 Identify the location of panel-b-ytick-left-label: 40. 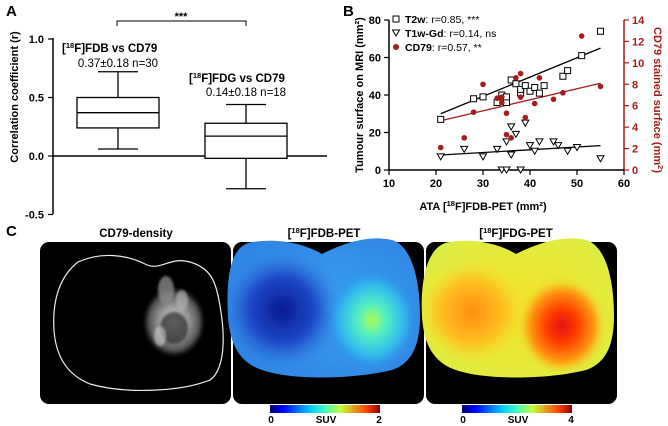
(375, 96).